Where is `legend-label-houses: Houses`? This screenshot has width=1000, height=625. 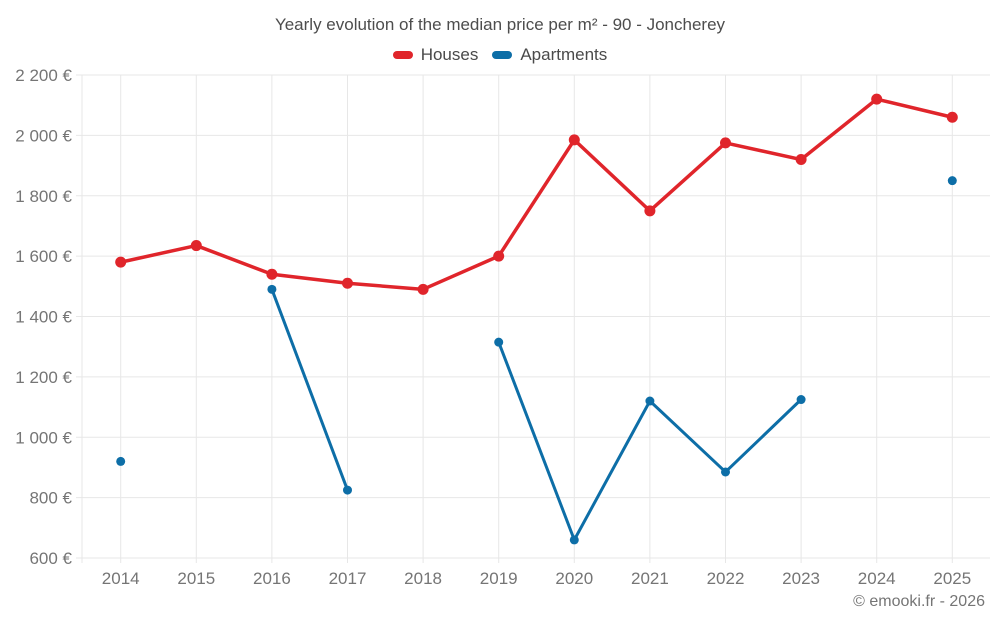
legend-label-houses: Houses is located at coordinates (449, 54).